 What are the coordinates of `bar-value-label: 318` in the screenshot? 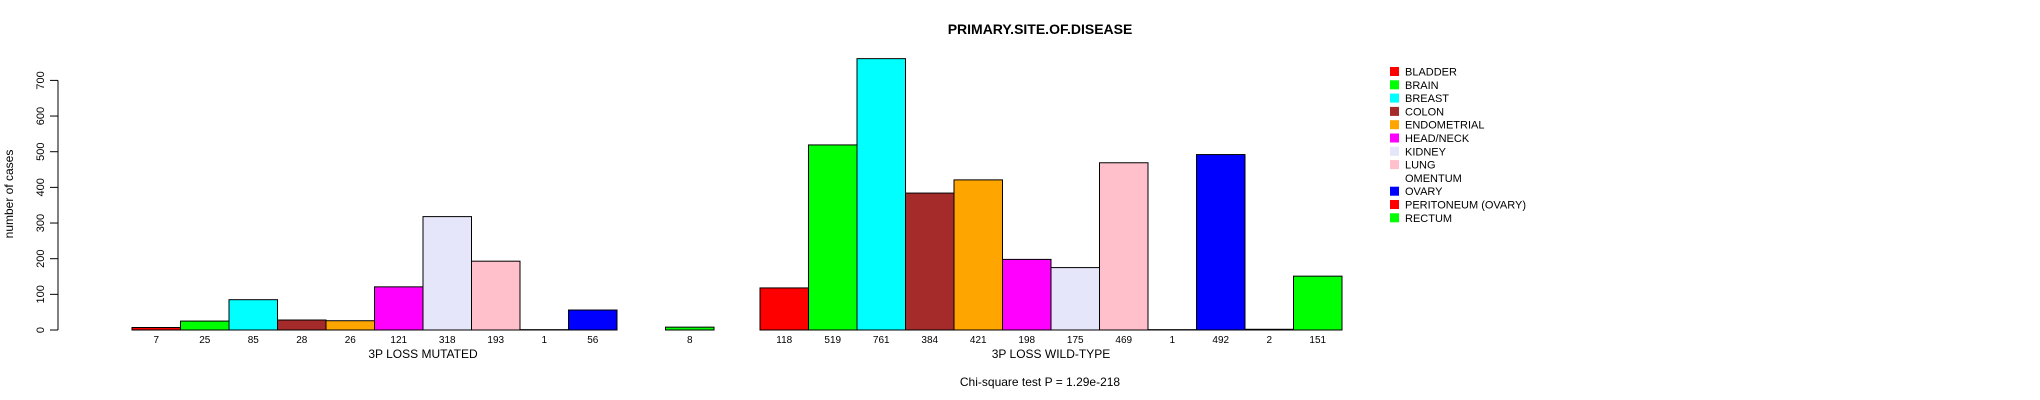 It's located at (447, 340).